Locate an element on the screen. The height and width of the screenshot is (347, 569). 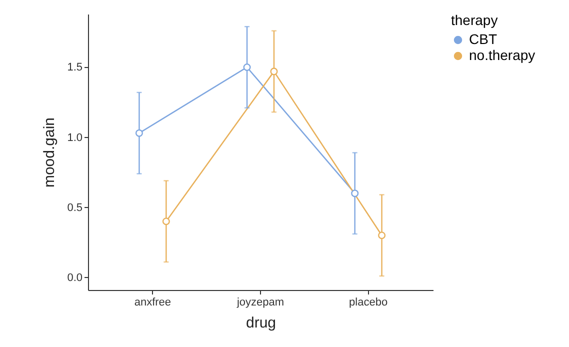
y-tick-label: 0.0 is located at coordinates (74, 278).